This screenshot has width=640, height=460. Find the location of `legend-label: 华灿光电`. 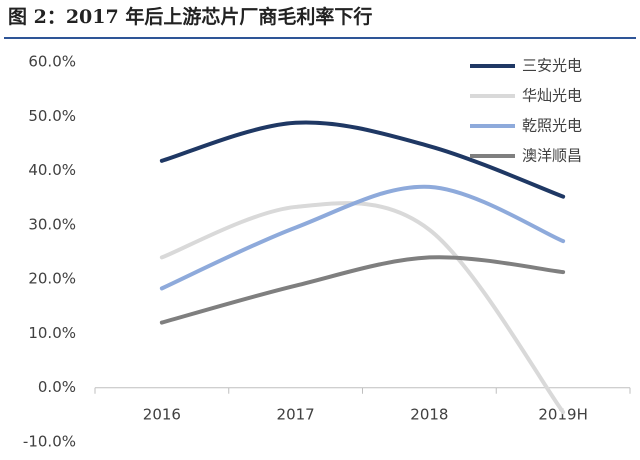

legend-label: 华灿光电 is located at coordinates (552, 96).